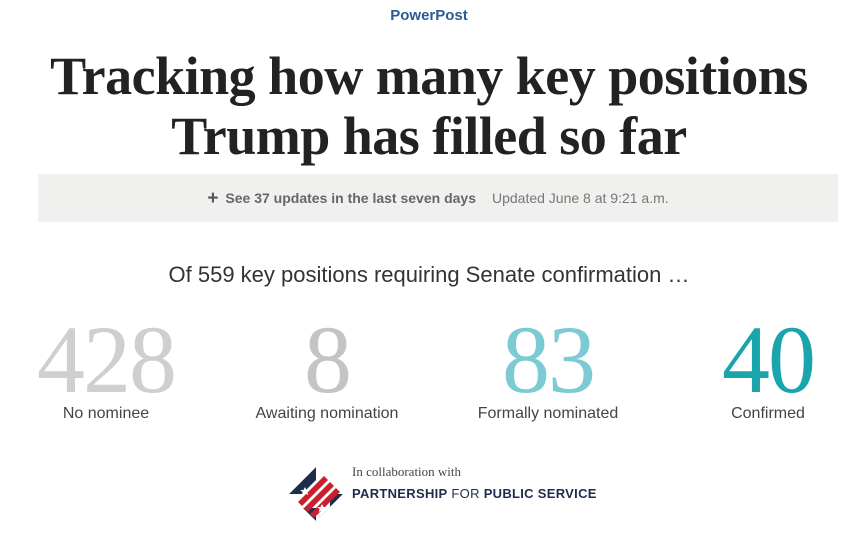  Describe the element at coordinates (328, 359) in the screenshot. I see `stat-value: 8` at that location.